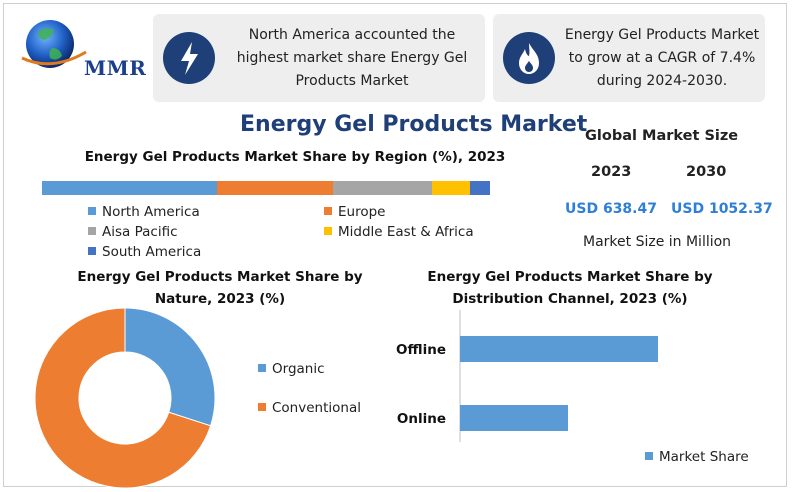 The image size is (792, 492). What do you see at coordinates (54, 44) in the screenshot?
I see `globe-icon` at bounding box center [54, 44].